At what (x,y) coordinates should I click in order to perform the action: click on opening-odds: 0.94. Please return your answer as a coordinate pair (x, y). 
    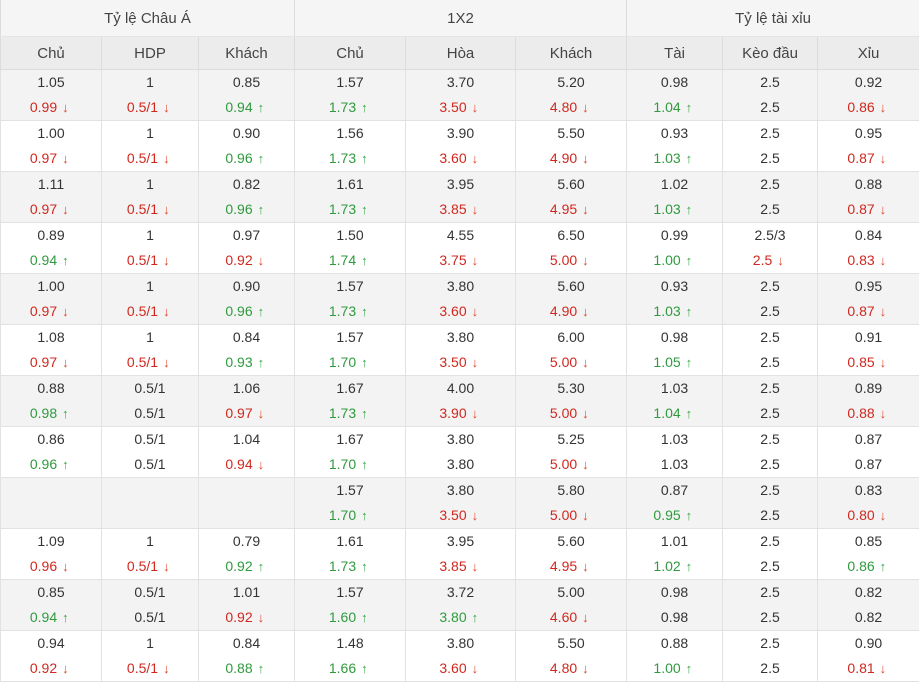
    Looking at the image, I should click on (50, 643).